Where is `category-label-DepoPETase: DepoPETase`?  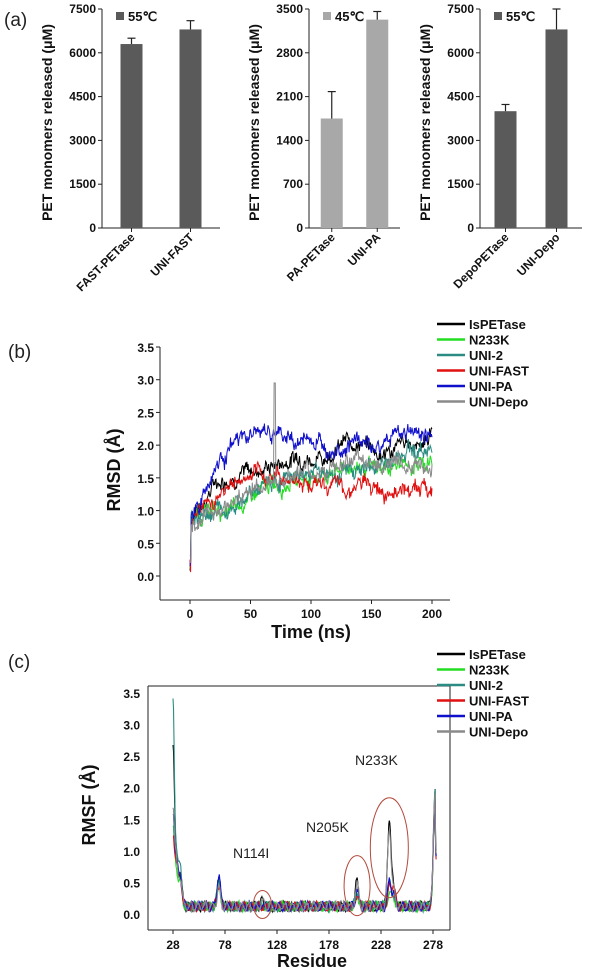
category-label-DepoPETase: DepoPETase is located at coordinates (480, 260).